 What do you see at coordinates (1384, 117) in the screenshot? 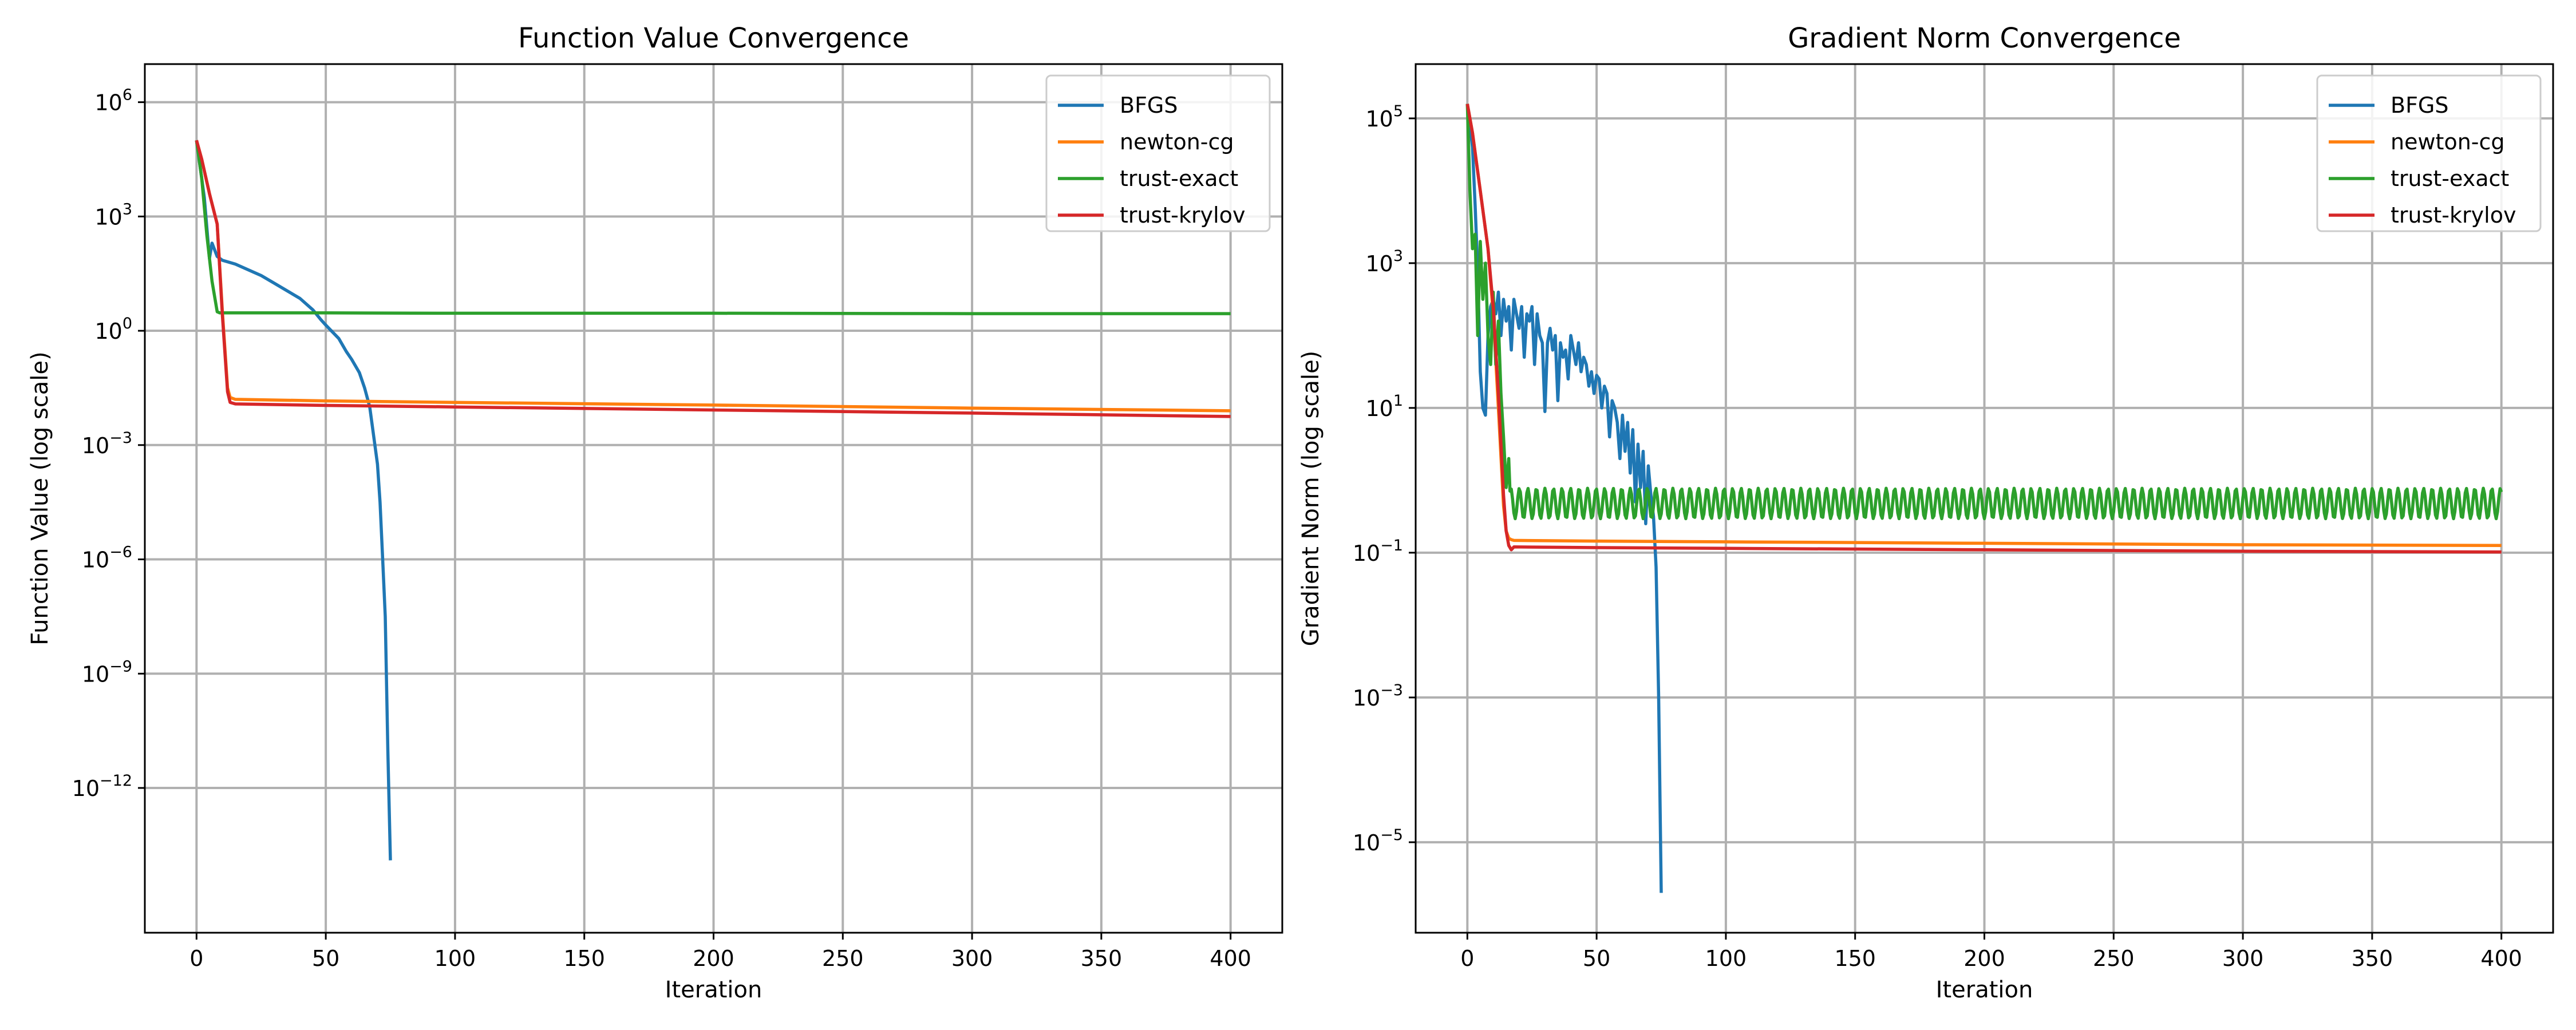
I see `y-tick-label: 10⁵` at bounding box center [1384, 117].